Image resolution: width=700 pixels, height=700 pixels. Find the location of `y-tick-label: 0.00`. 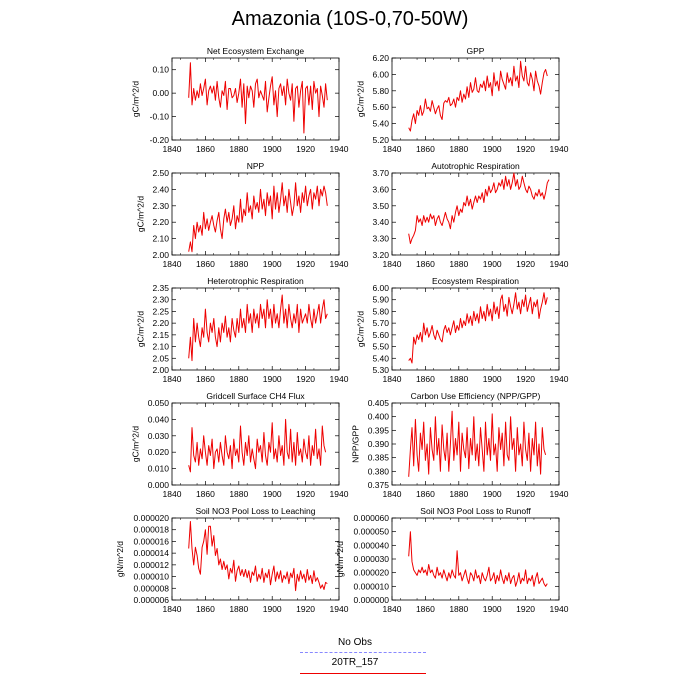

y-tick-label: 0.00 is located at coordinates (160, 93).